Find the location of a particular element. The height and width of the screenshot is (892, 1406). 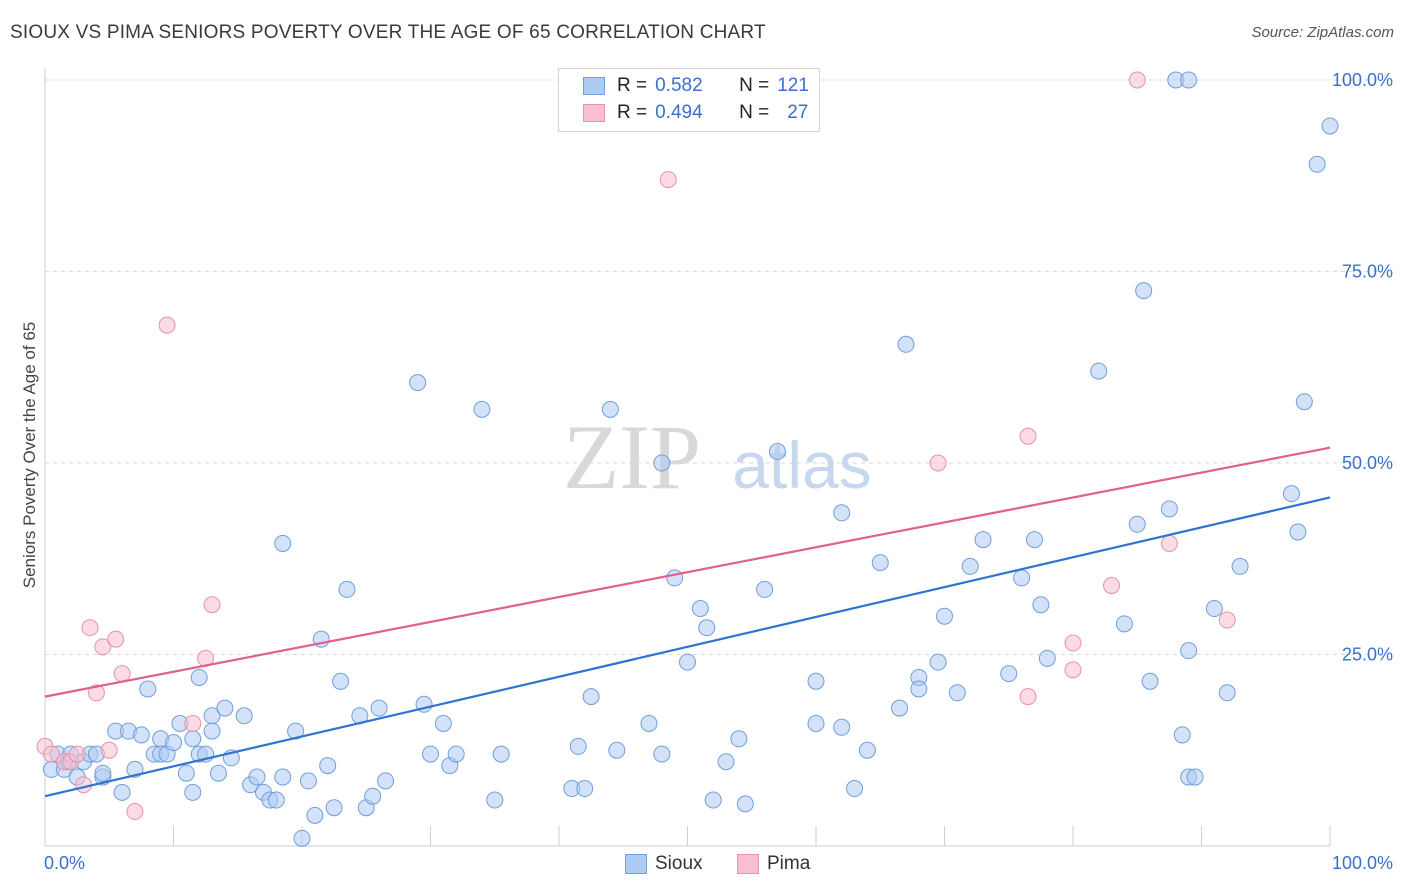

y-tick-label: 50.0% is located at coordinates (1367, 463).